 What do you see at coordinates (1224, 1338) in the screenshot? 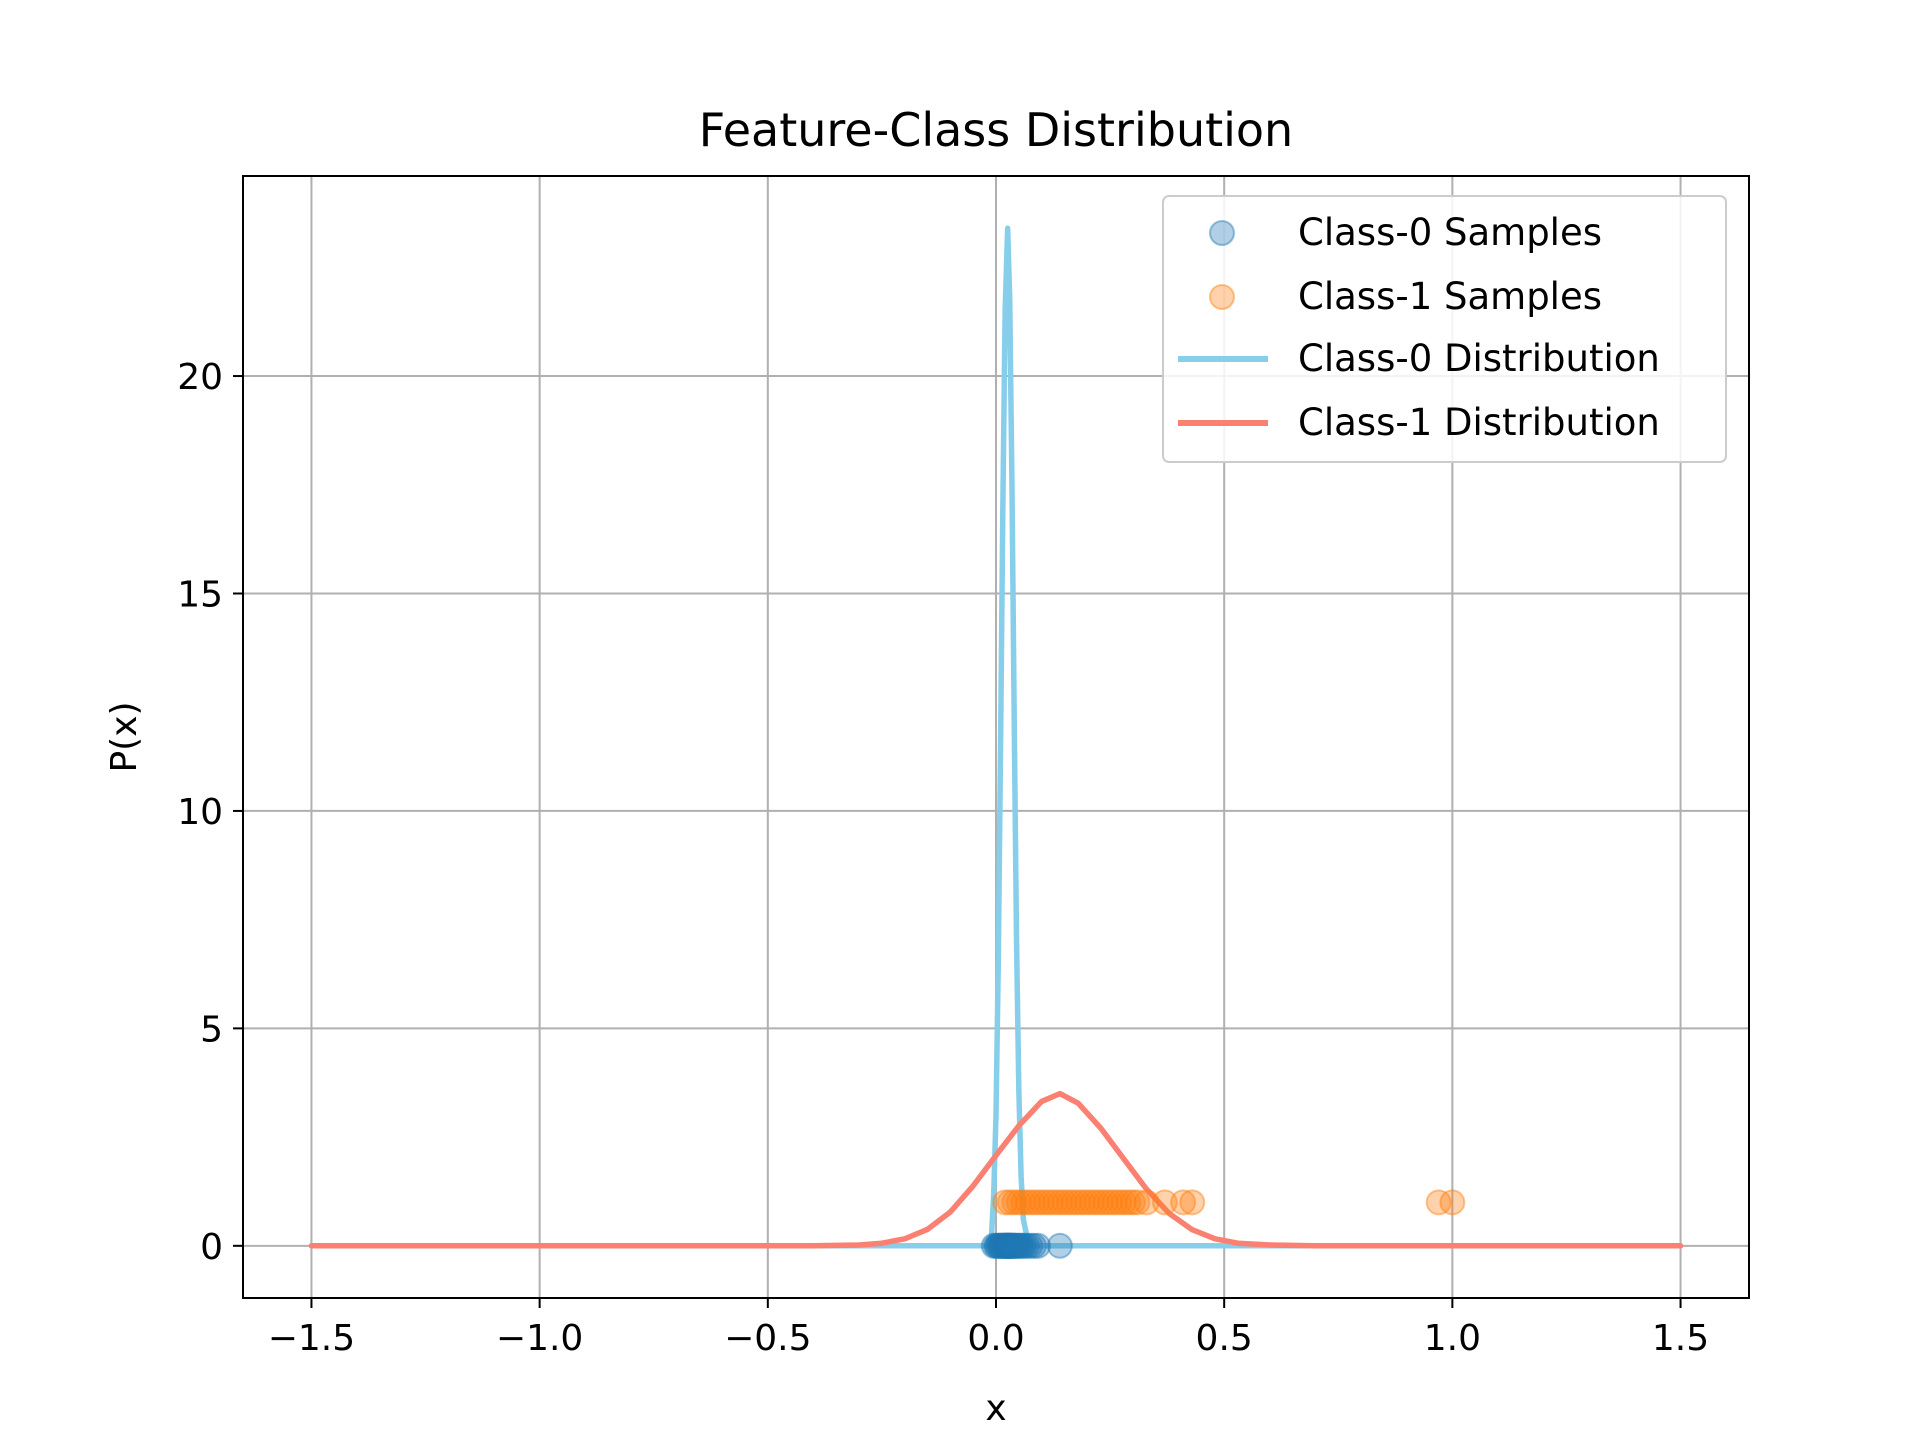
I see `x-tick-label: 0.5` at bounding box center [1224, 1338].